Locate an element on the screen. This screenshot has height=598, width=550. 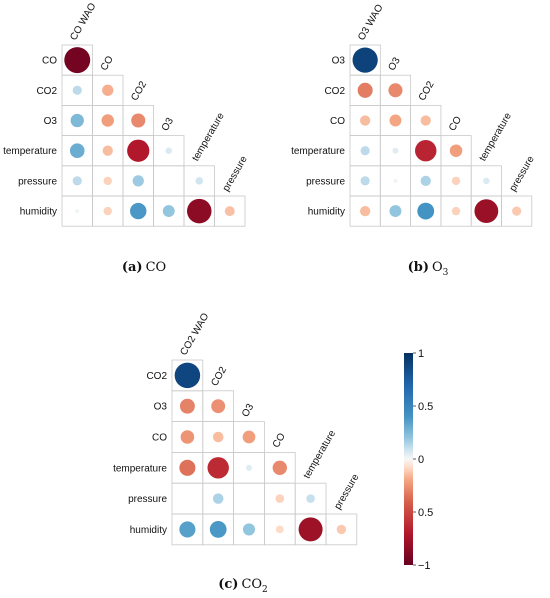
corr-circle-co2-o3-wao is located at coordinates (365, 90).